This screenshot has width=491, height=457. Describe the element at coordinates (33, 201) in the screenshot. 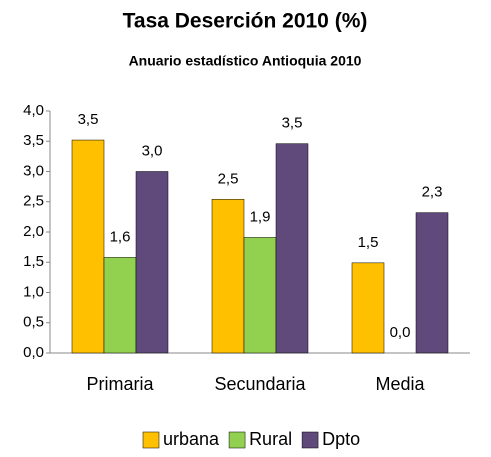

I see `y-tick-label: 2,5` at that location.